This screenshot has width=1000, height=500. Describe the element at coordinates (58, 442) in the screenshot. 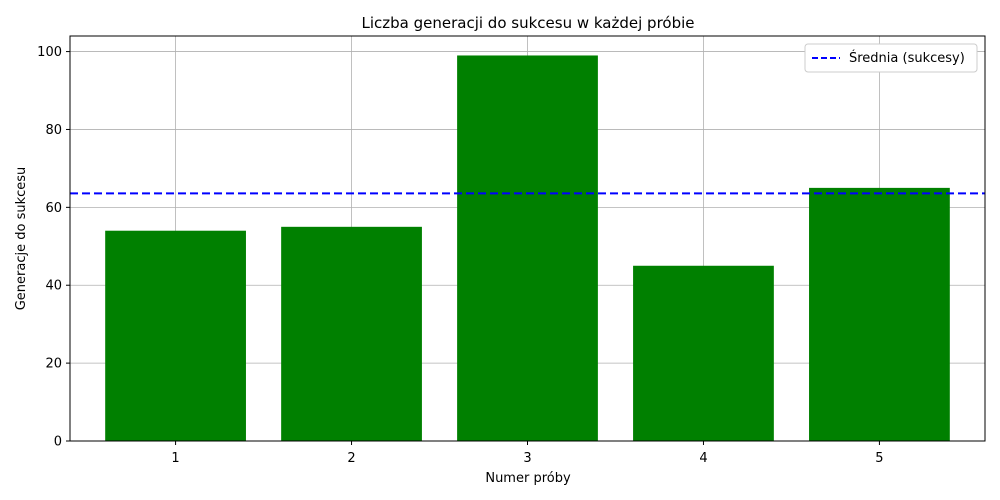

I see `y-tick-label: 0` at that location.